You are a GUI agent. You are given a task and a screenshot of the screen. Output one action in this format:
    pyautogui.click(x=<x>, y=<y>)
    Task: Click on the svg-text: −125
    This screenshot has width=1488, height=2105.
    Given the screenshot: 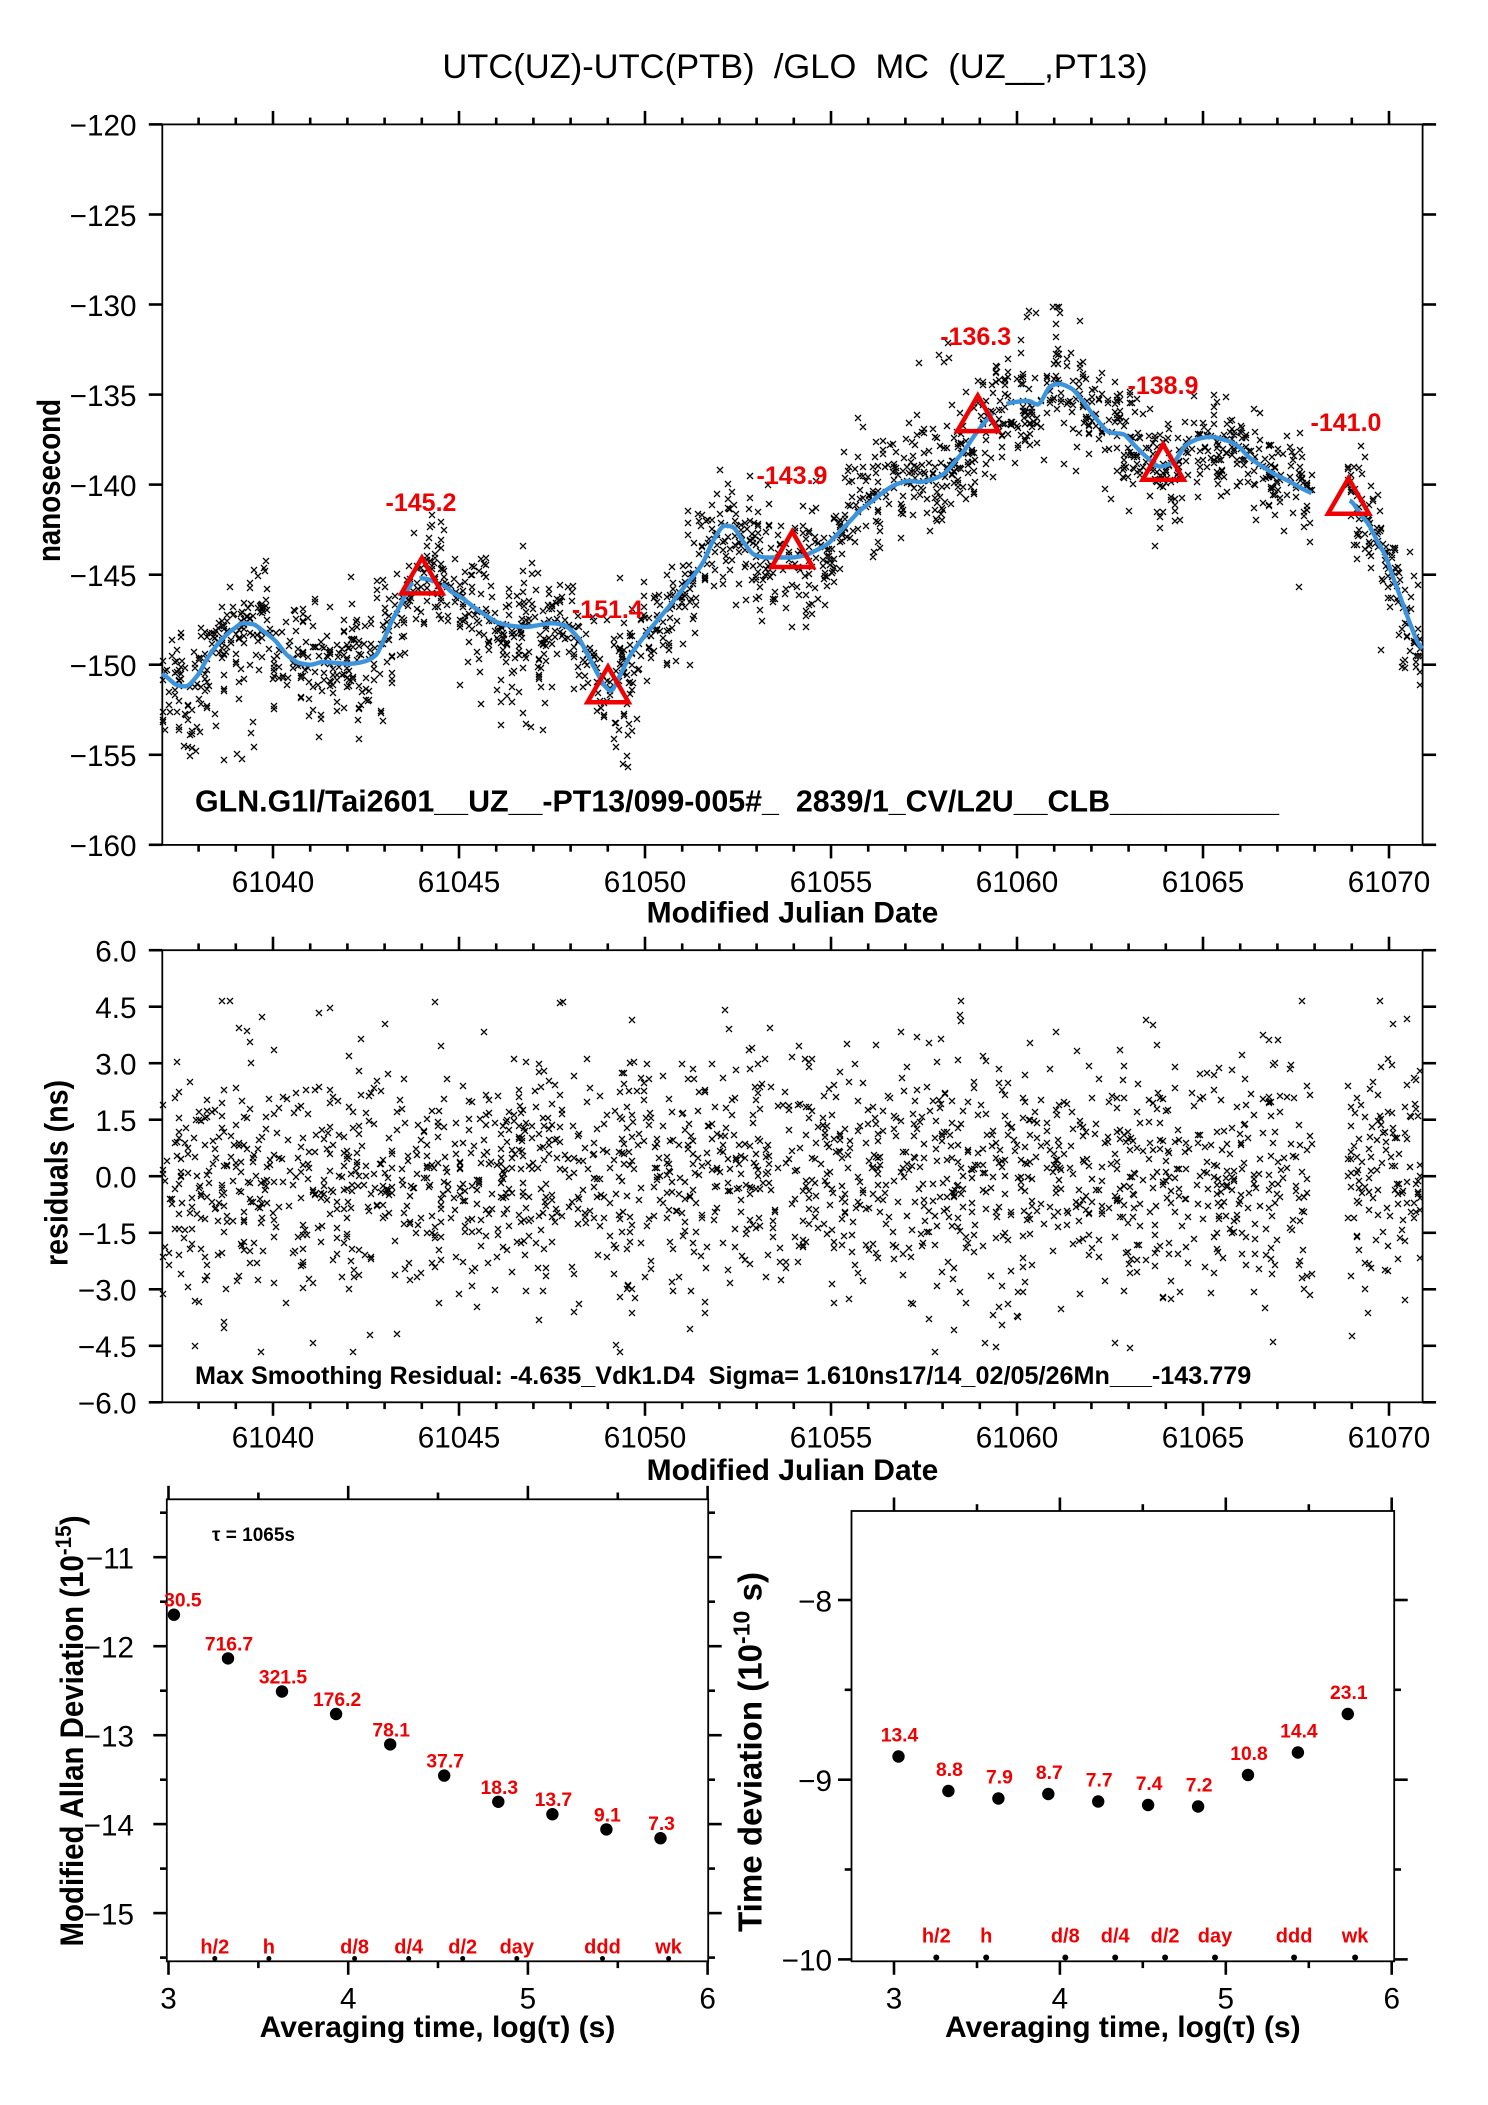 What is the action you would take?
    pyautogui.click(x=103, y=216)
    